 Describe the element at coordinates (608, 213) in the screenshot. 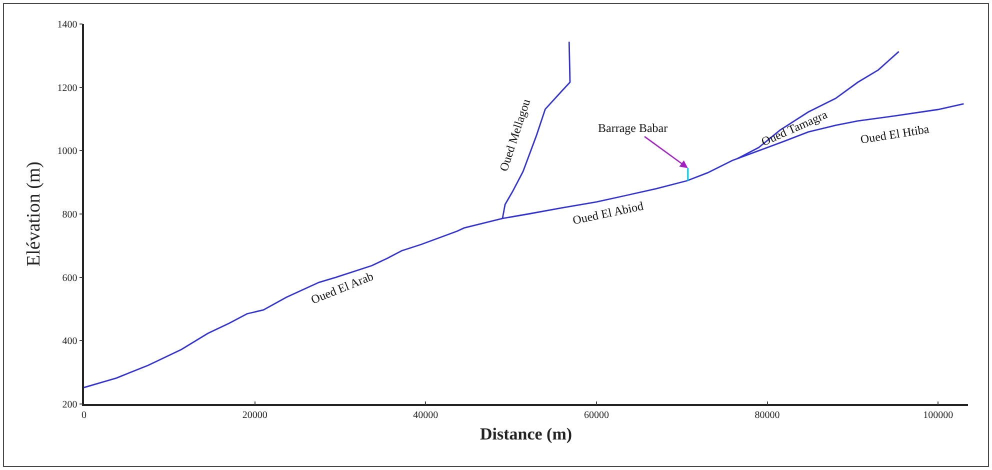

I see `annotation: Oued El Abiod` at that location.